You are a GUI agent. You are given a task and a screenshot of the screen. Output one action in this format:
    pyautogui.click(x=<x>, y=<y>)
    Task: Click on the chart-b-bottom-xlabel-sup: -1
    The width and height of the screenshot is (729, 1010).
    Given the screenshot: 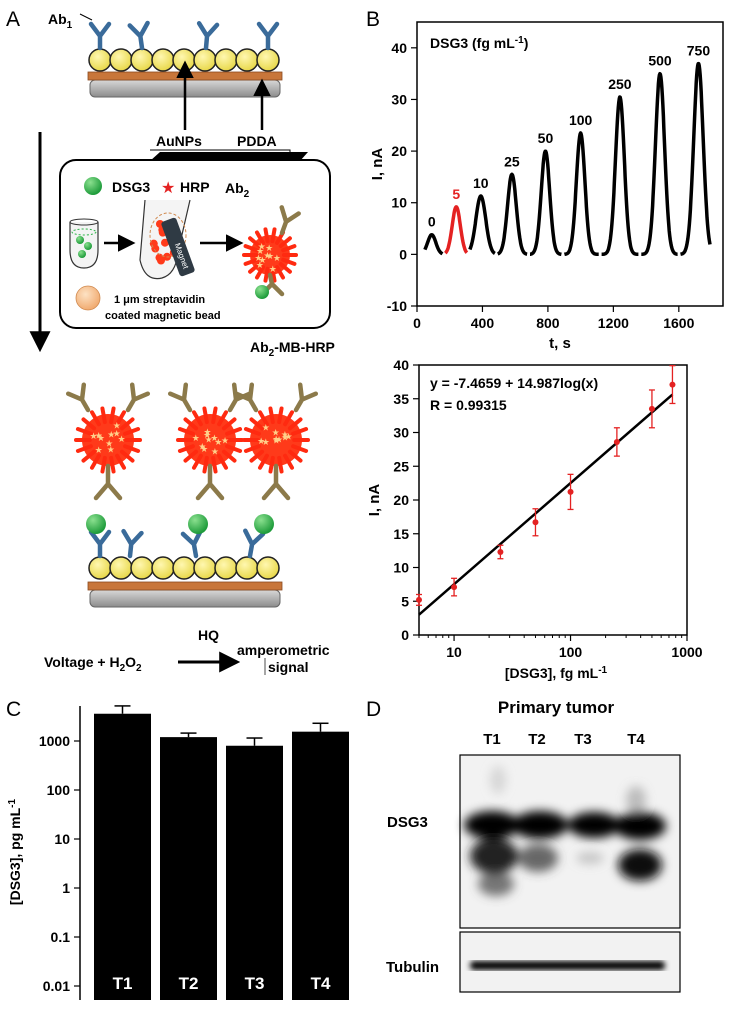 What is the action you would take?
    pyautogui.click(x=602, y=670)
    